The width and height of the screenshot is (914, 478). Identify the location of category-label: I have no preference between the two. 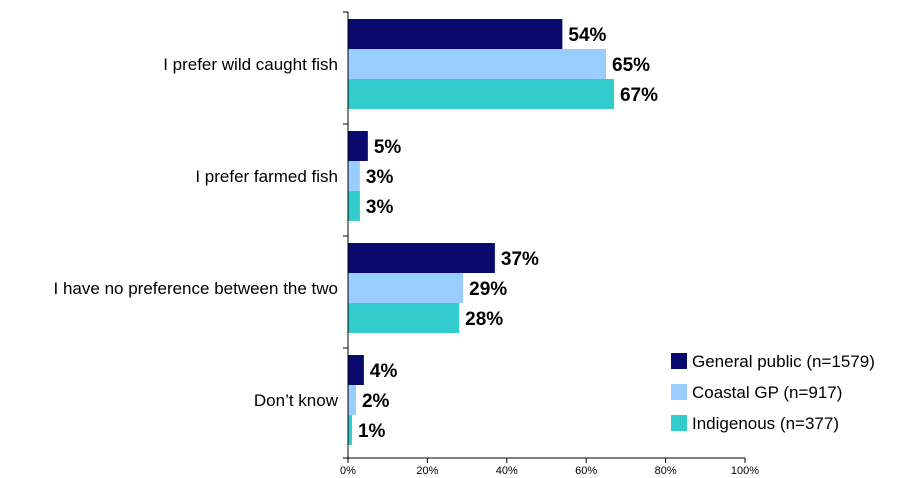
(196, 288).